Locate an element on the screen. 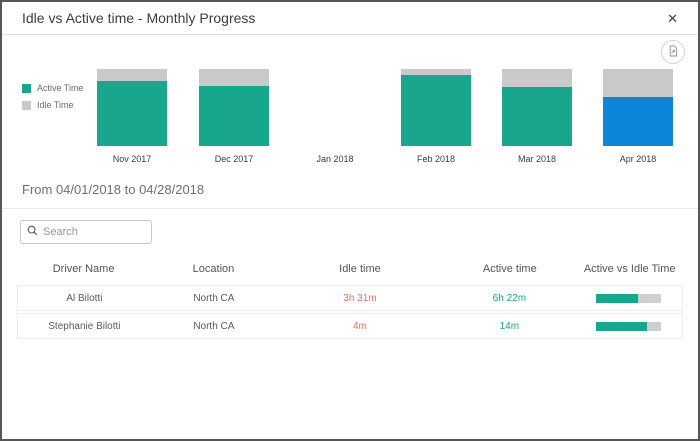 The image size is (700, 441). active-time-value: 6h 22m is located at coordinates (509, 298).